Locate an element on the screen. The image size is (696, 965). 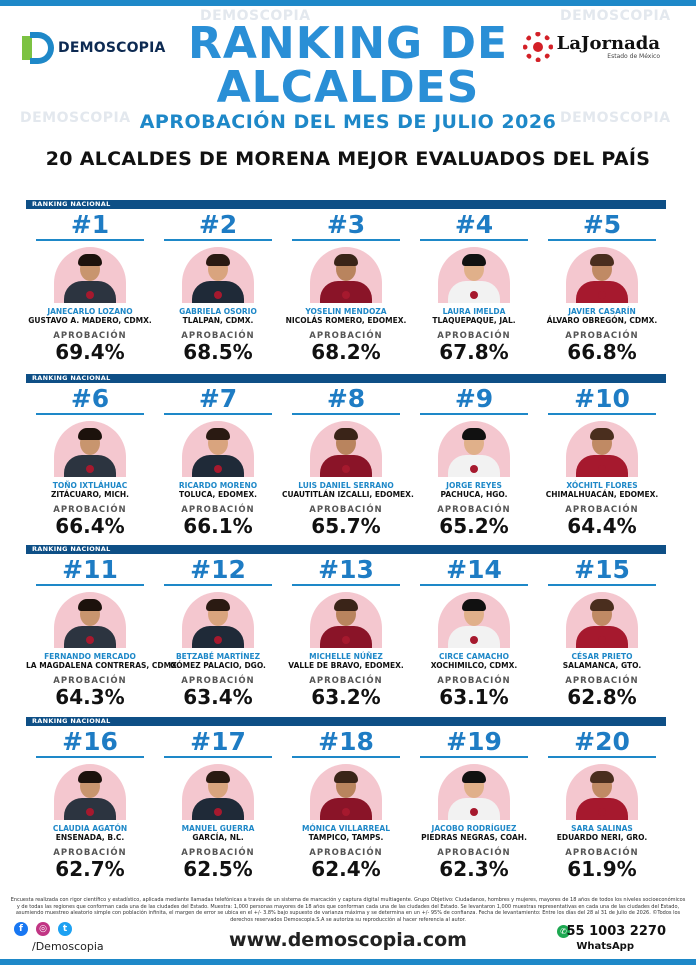
rank-number: #19 is located at coordinates (474, 741).